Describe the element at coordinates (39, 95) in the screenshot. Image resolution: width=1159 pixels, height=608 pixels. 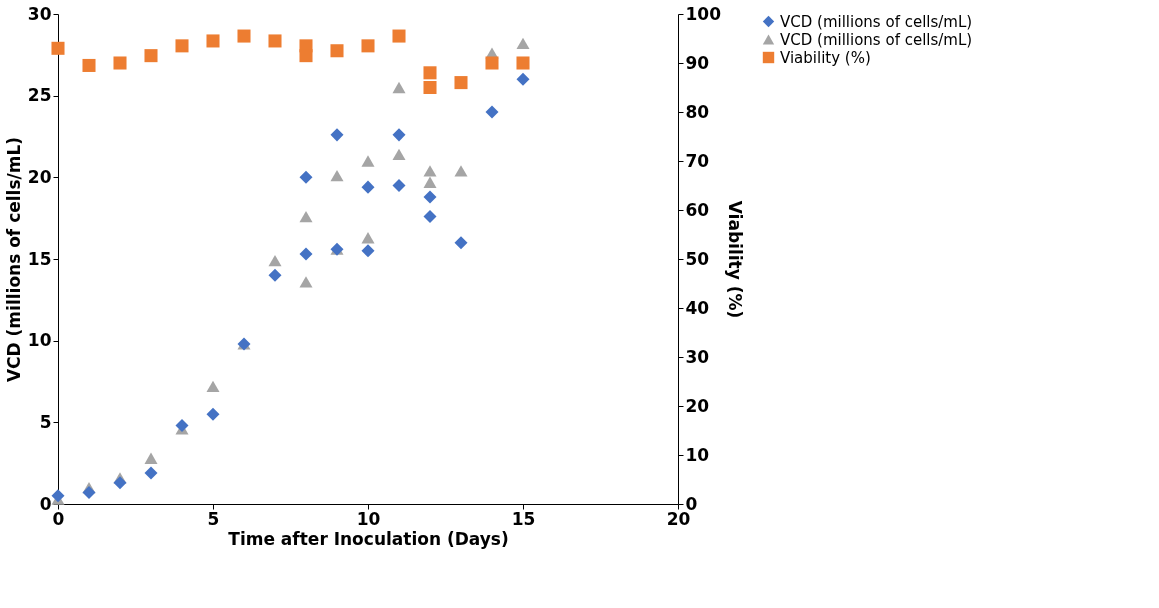
I see `y-tick-label: 25` at that location.